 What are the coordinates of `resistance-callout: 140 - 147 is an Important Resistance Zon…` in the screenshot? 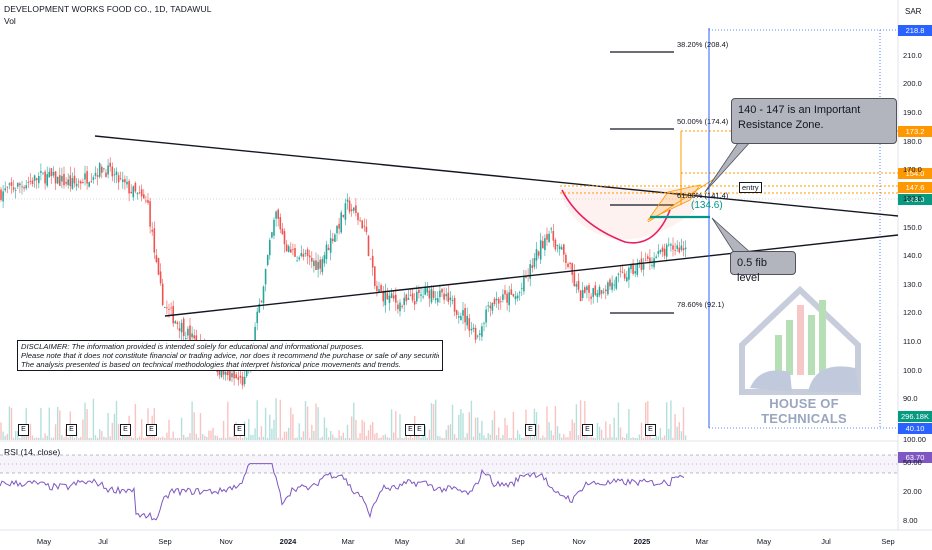 It's located at (814, 121).